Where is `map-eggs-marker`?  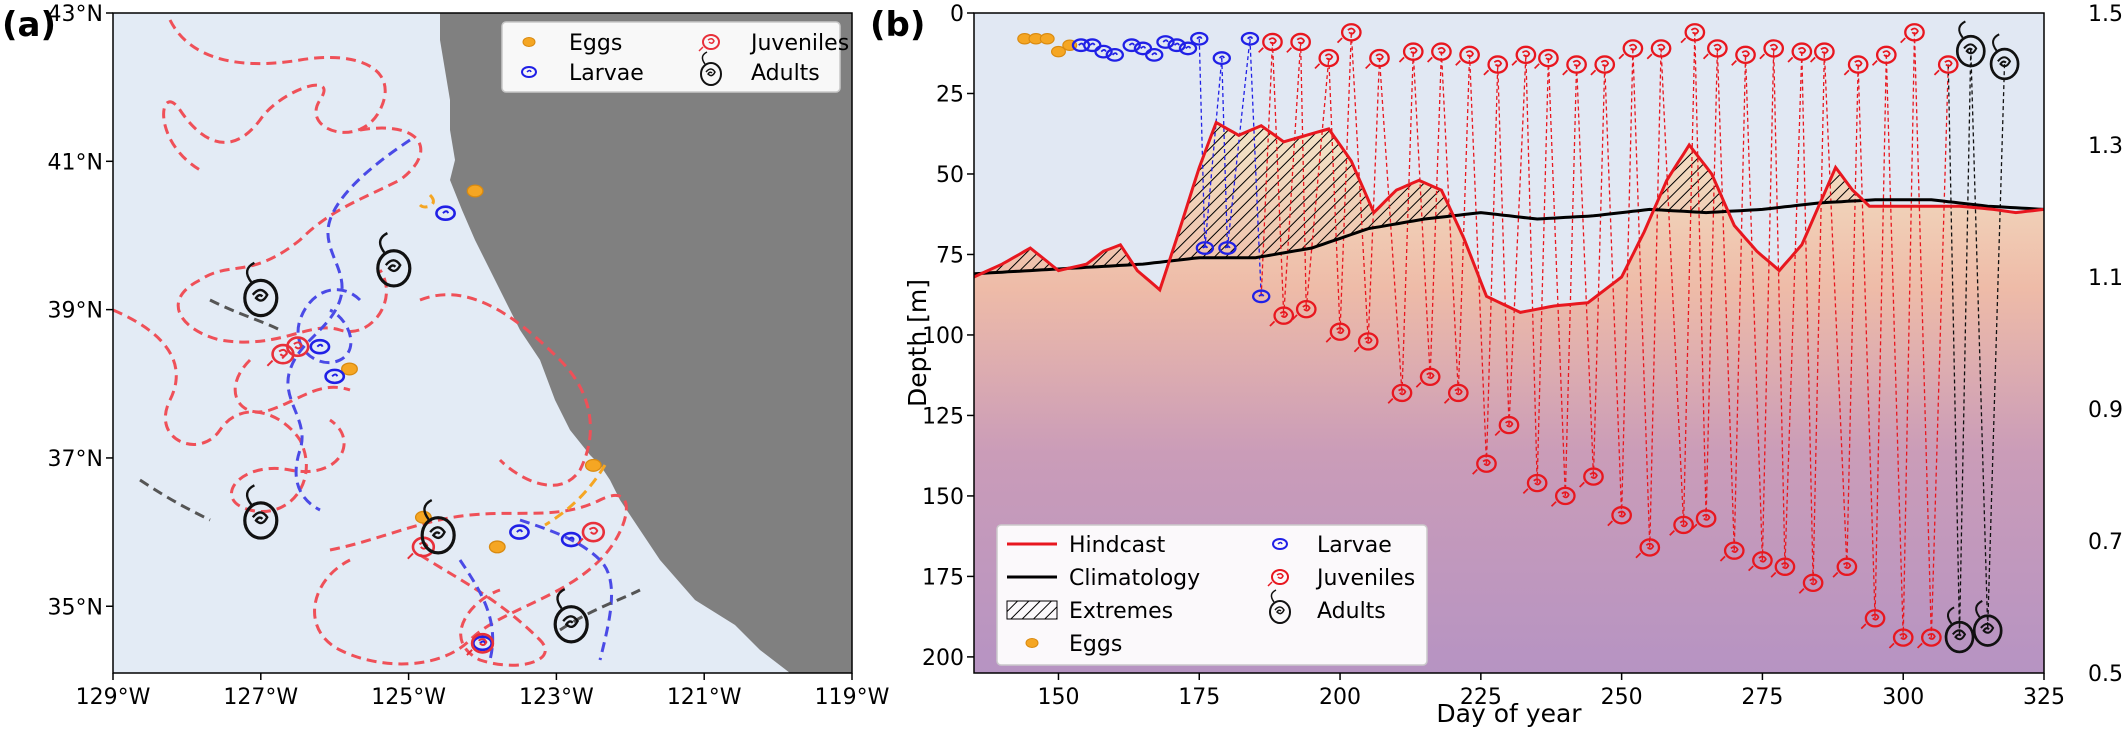 map-eggs-marker is located at coordinates (593, 465).